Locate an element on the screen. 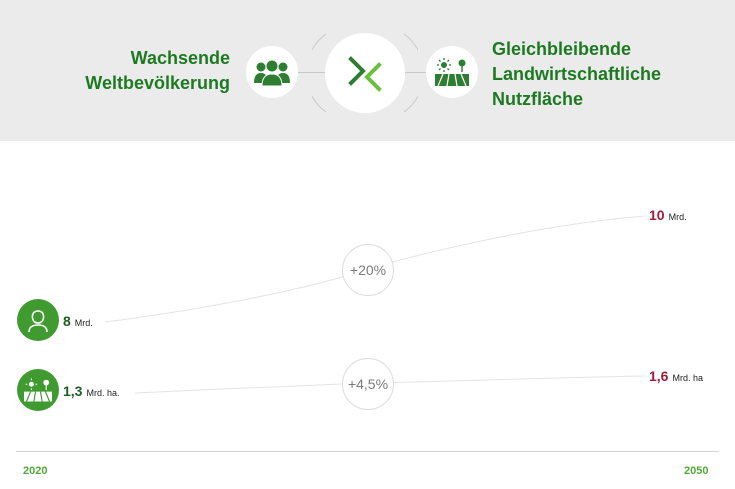 Image resolution: width=735 pixels, height=489 pixels. left-title-line2: Weltbevölkerung is located at coordinates (157, 83).